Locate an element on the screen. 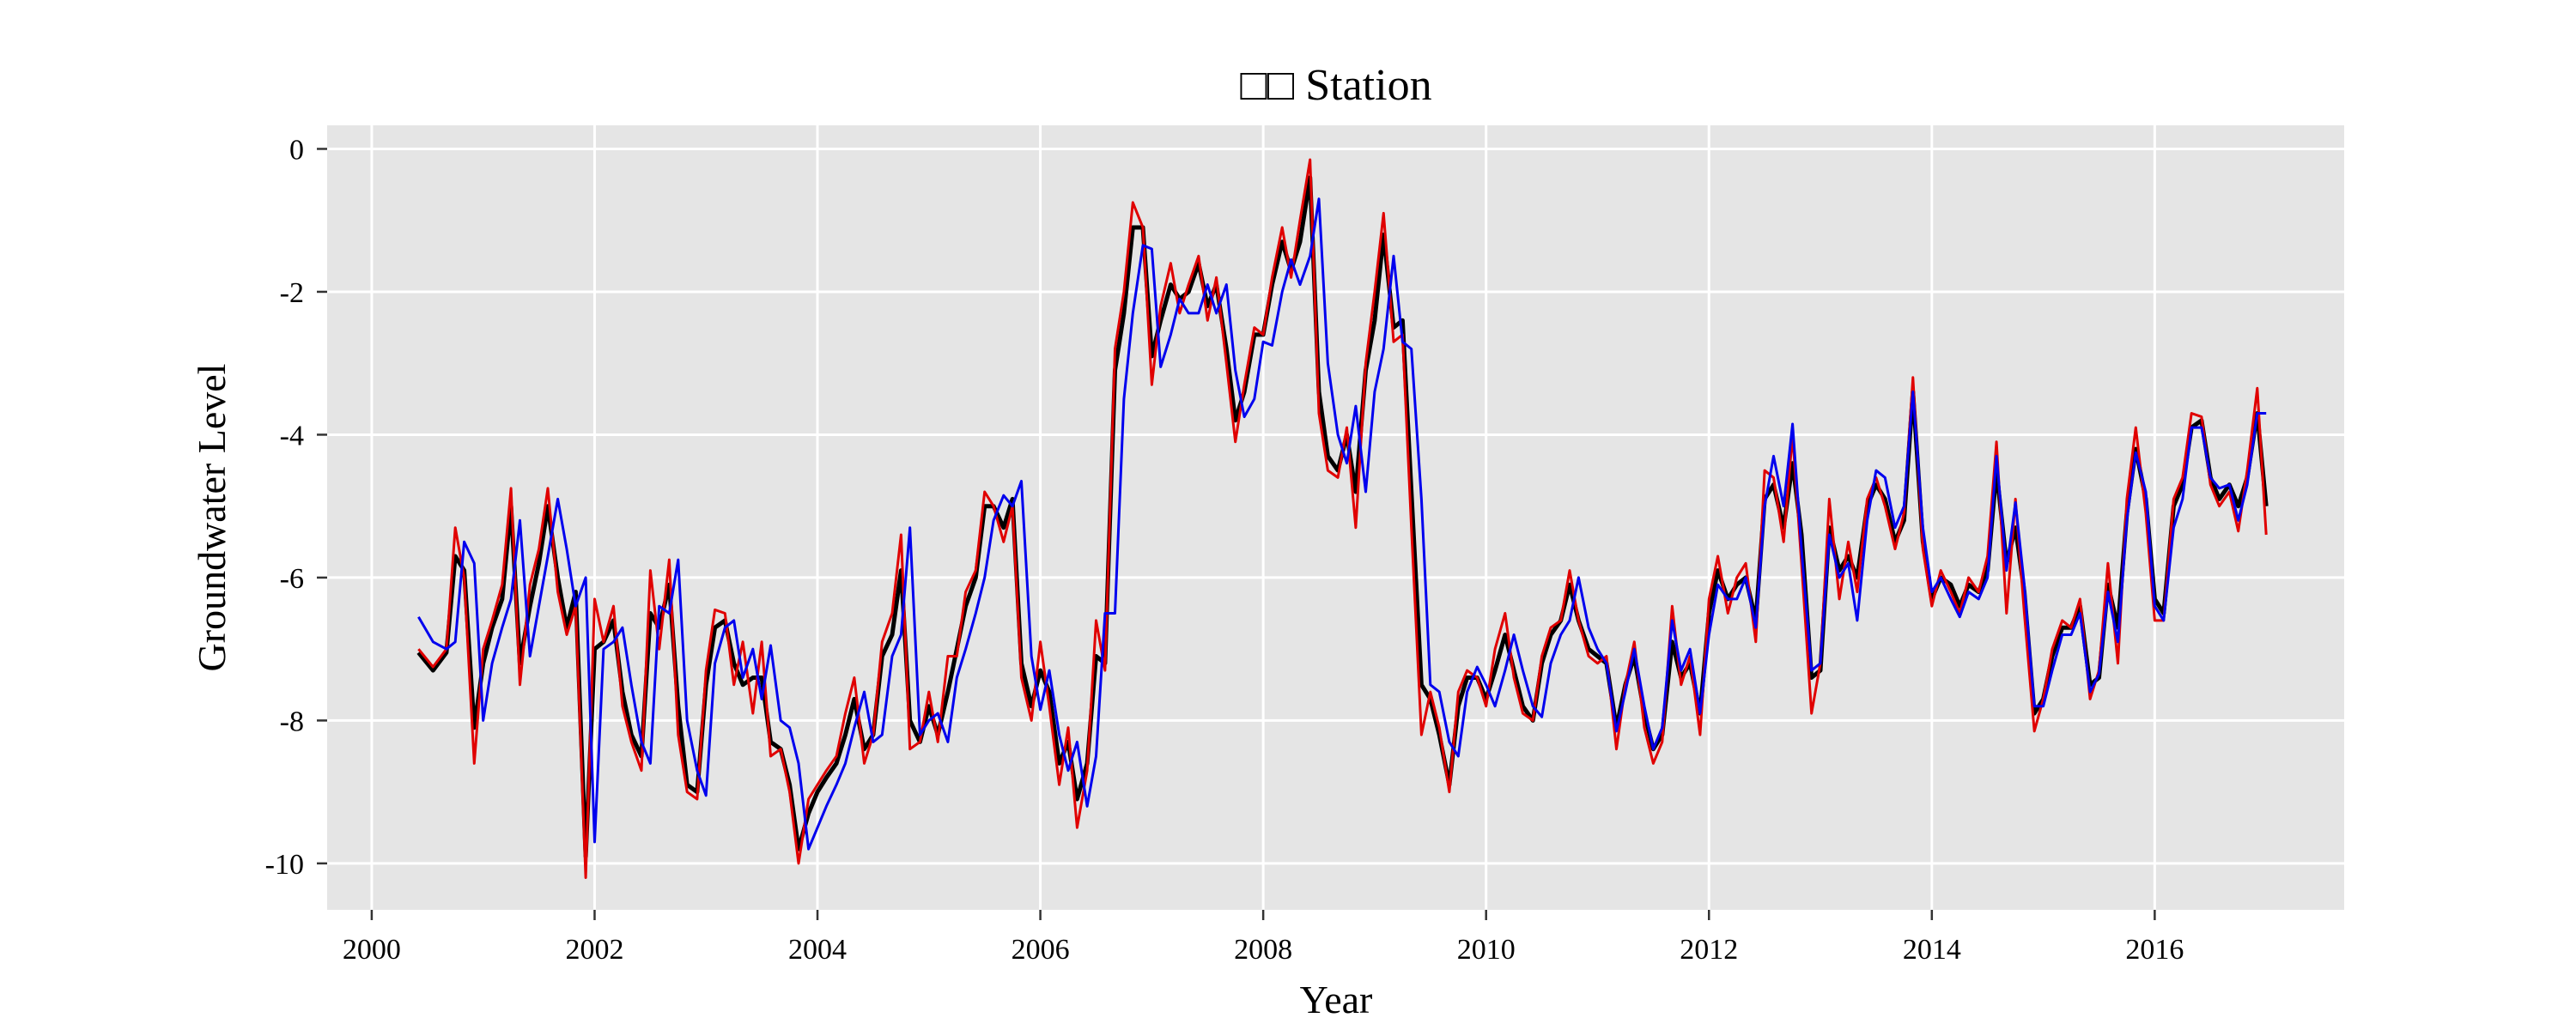 This screenshot has height=1030, width=2576. x-tick-label: 2014 is located at coordinates (1932, 950).